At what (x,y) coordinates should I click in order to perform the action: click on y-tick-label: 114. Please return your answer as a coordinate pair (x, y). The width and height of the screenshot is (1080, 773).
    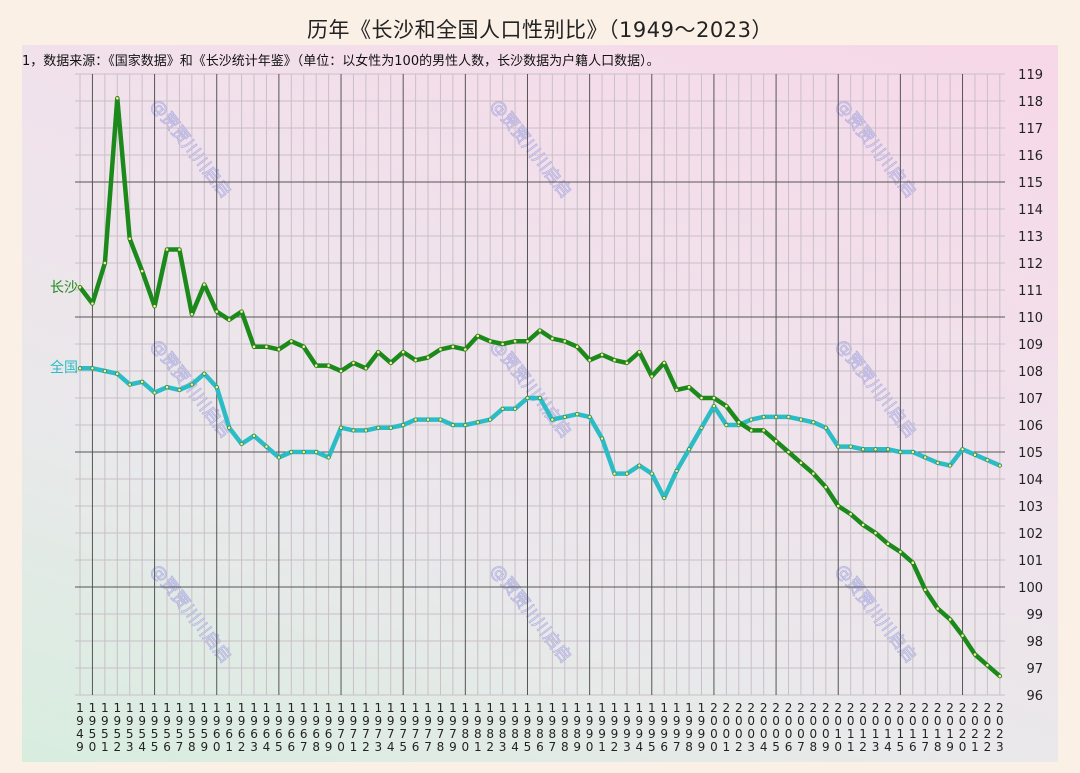
    Looking at the image, I should click on (1030, 210).